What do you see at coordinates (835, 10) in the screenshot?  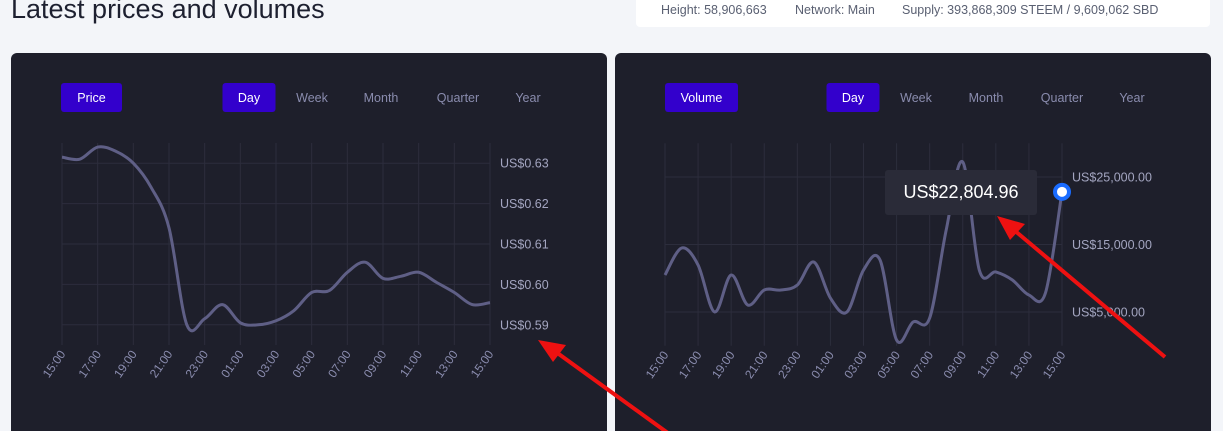 I see `stat: Network: Main` at bounding box center [835, 10].